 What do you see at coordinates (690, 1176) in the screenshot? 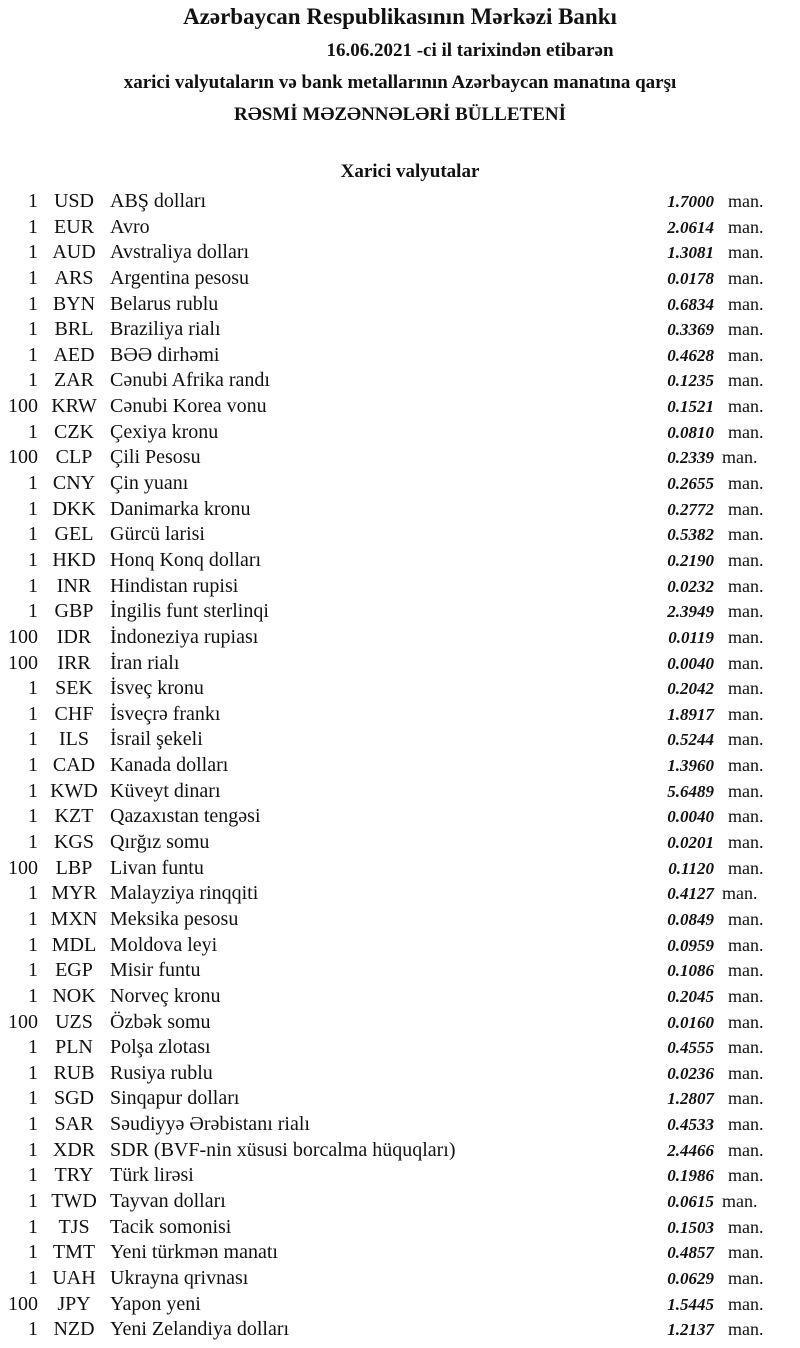
I see `rate-value: 0.1986` at bounding box center [690, 1176].